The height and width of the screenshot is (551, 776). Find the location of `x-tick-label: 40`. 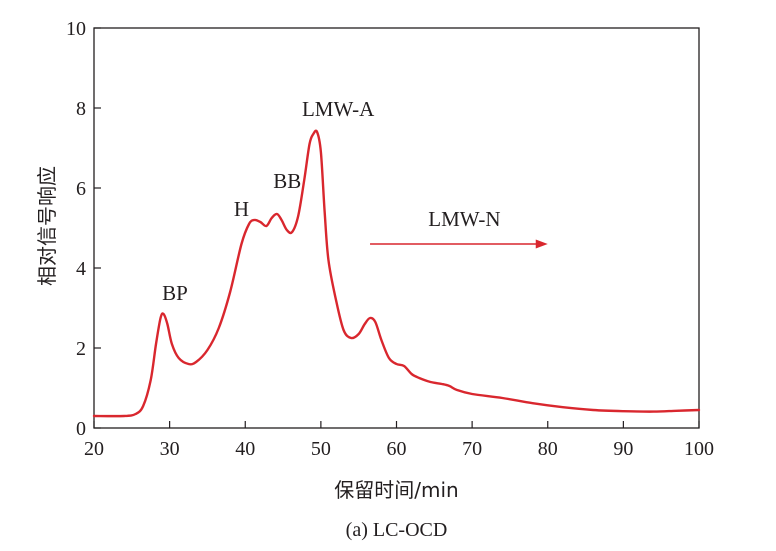

x-tick-label: 40 is located at coordinates (245, 449).